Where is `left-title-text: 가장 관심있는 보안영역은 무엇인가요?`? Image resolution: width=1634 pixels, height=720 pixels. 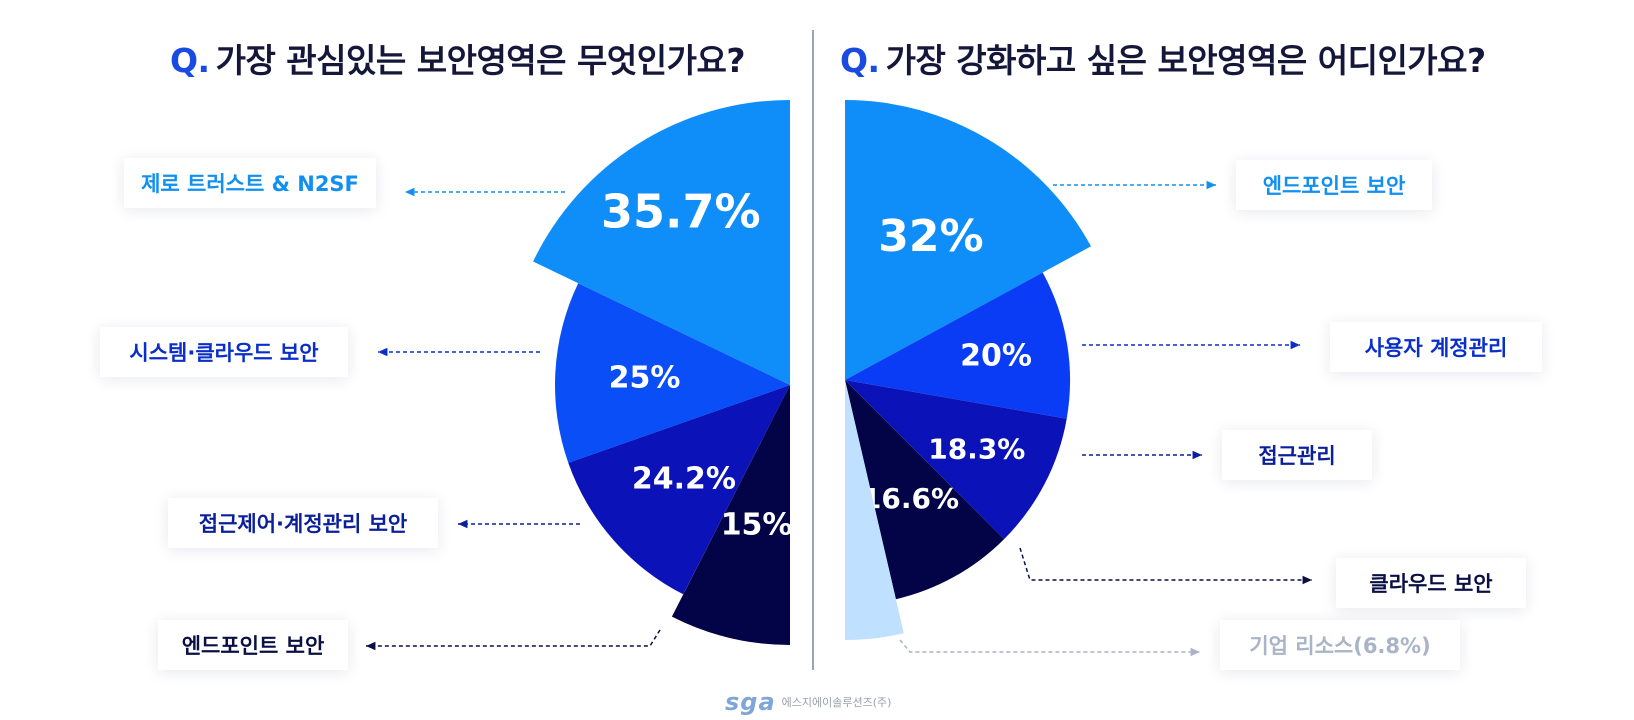 left-title-text: 가장 관심있는 보안영역은 무엇인가요? is located at coordinates (480, 60).